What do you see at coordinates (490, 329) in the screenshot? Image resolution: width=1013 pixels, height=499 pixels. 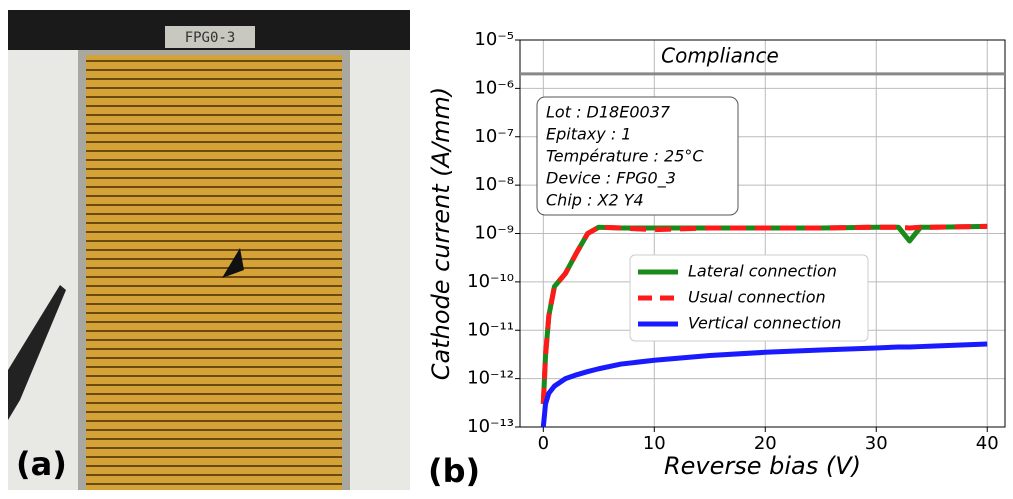 I see `y-tick-label: 10⁻¹¹` at bounding box center [490, 329].